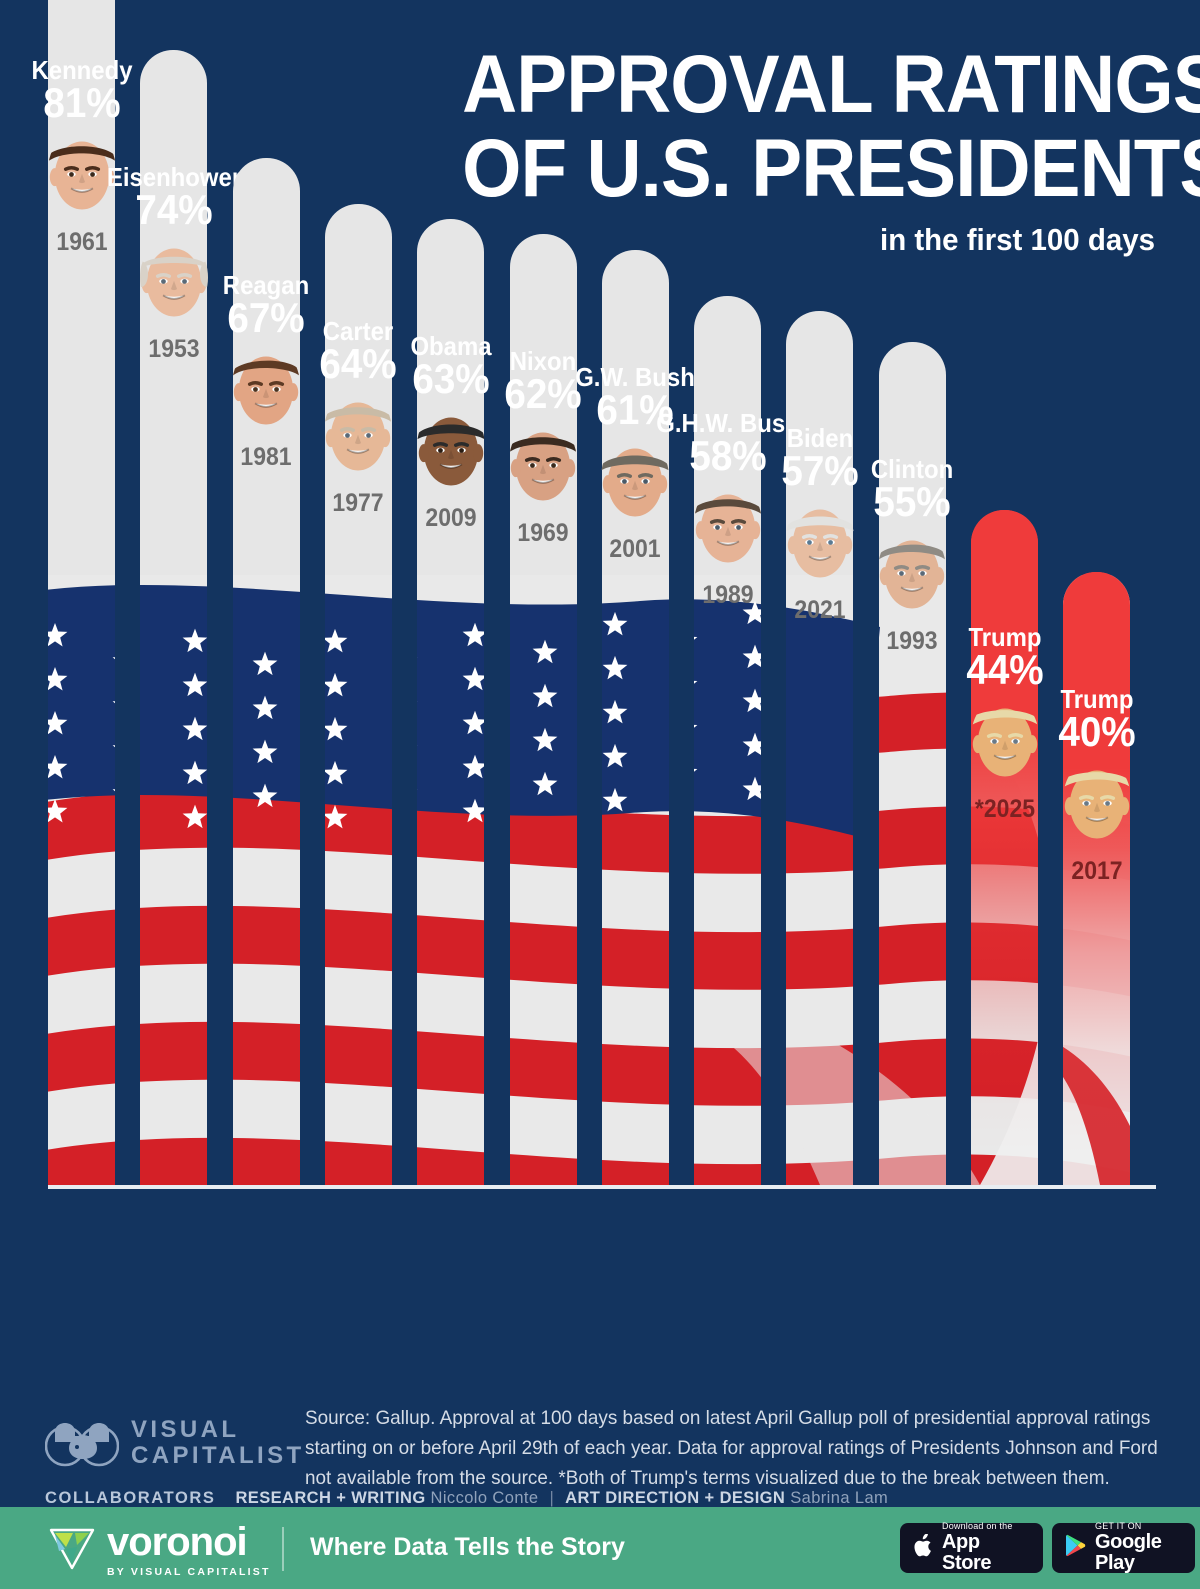 This screenshot has width=1200, height=1589. What do you see at coordinates (1004, 809) in the screenshot?
I see `bar-year-label: *2025` at bounding box center [1004, 809].